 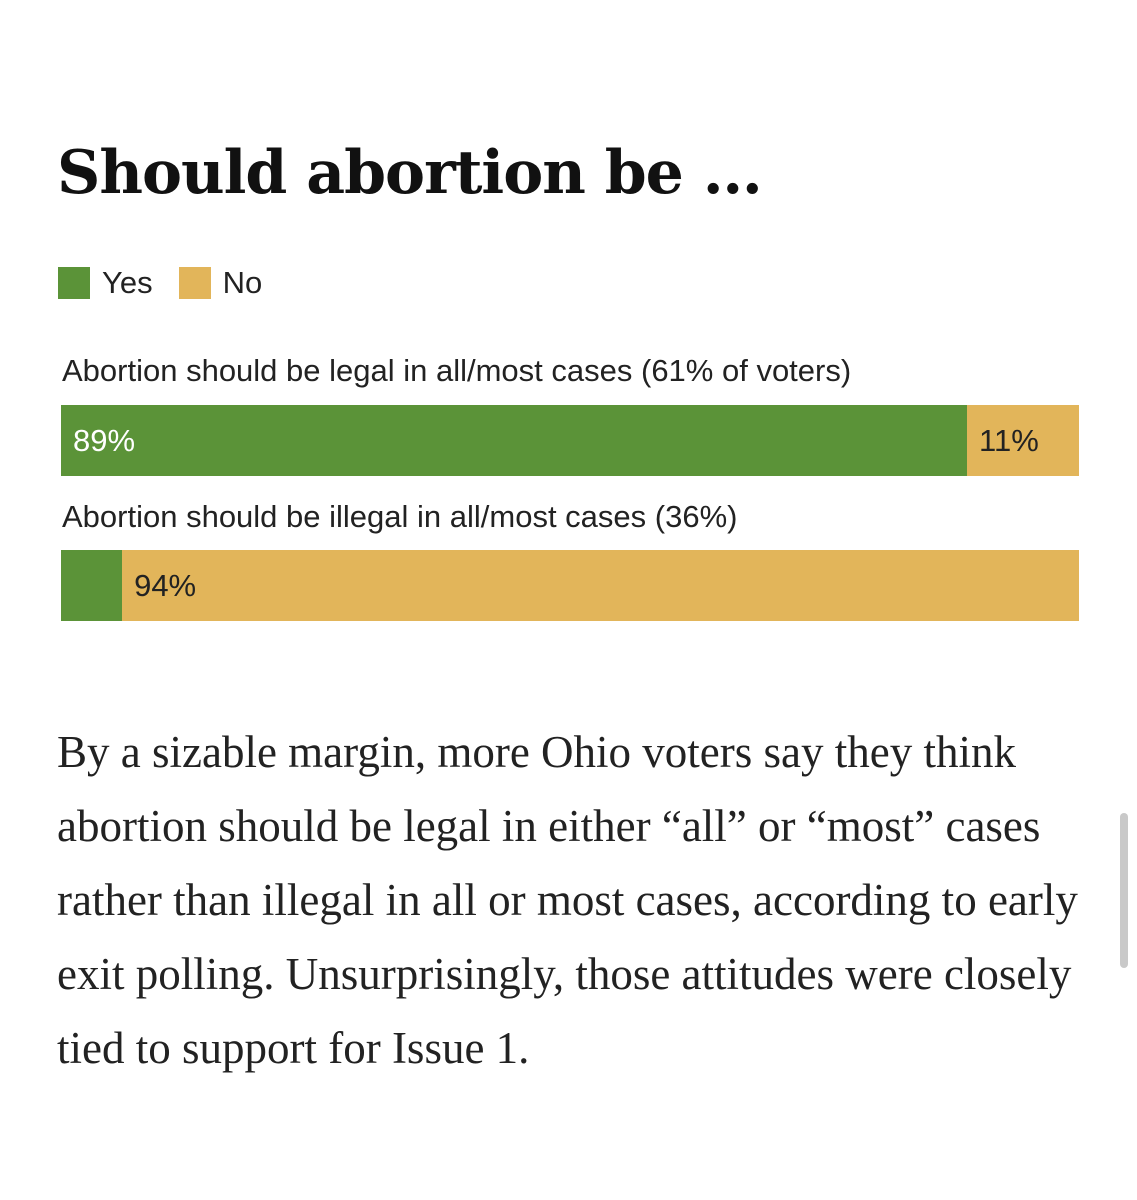 What do you see at coordinates (1009, 440) in the screenshot?
I see `bar-value-label-legal-no: 11%` at bounding box center [1009, 440].